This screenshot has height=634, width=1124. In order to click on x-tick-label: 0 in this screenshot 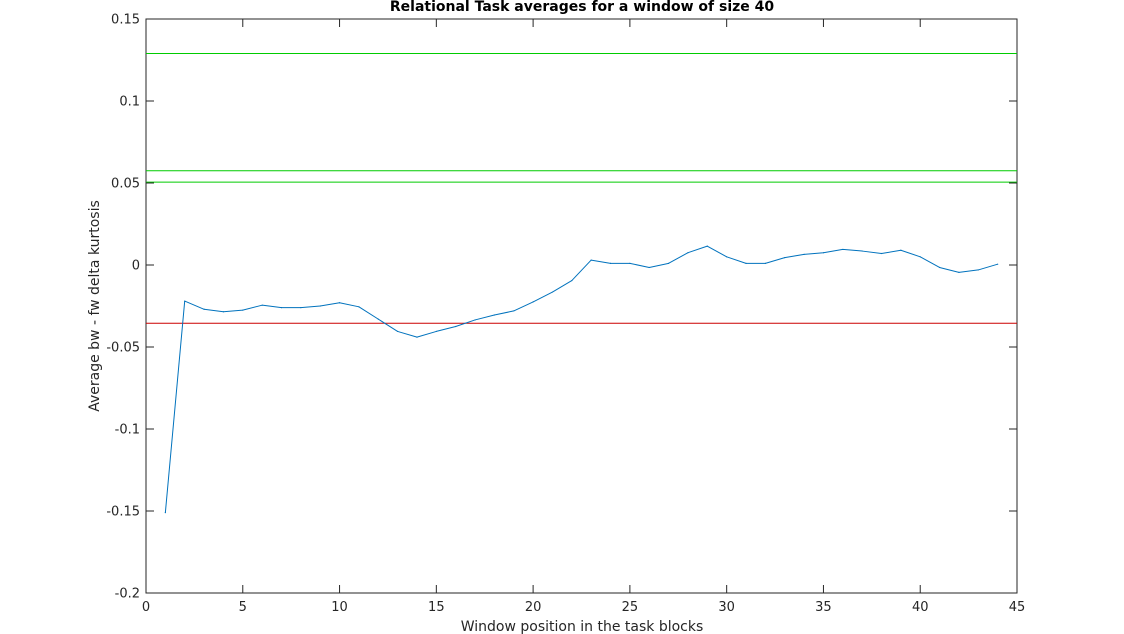, I will do `click(146, 607)`.